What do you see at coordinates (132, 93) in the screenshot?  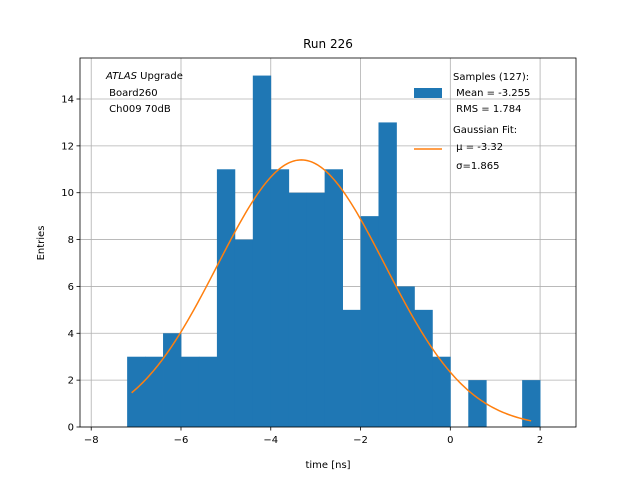 I see `annotation-line-2: Board260` at bounding box center [132, 93].